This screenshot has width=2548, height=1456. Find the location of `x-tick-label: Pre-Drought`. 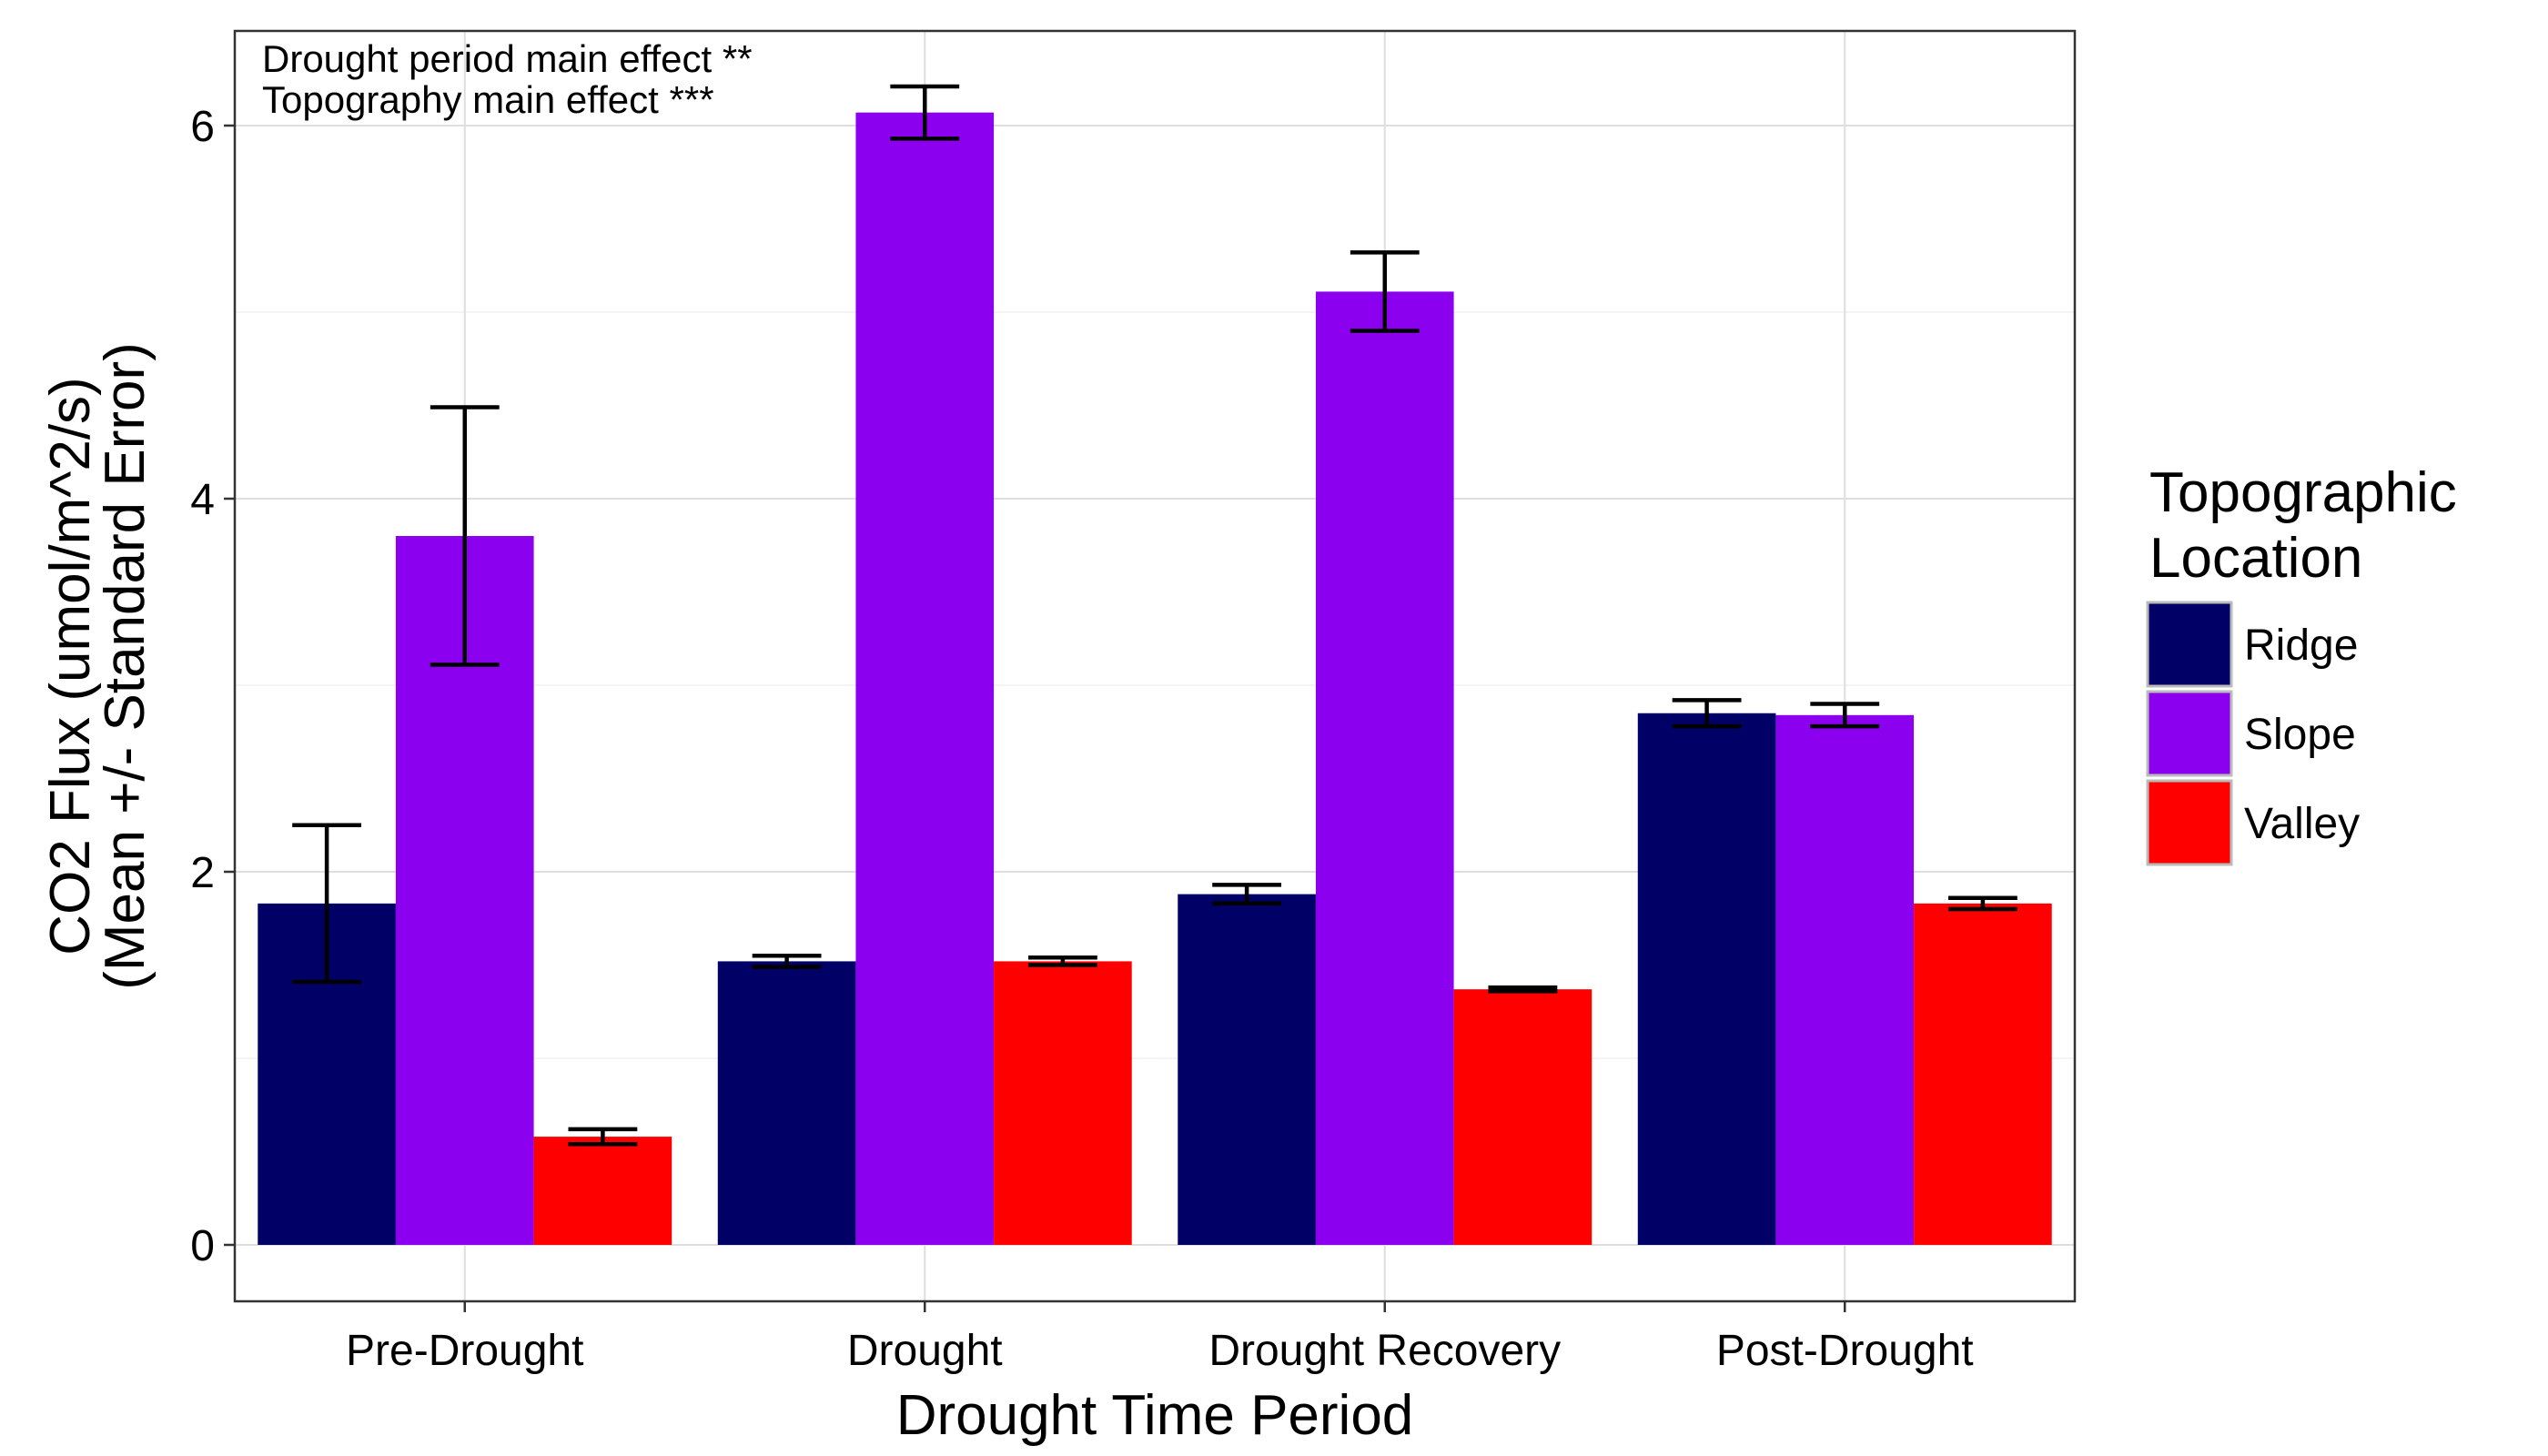

x-tick-label: Pre-Drought is located at coordinates (465, 1351).